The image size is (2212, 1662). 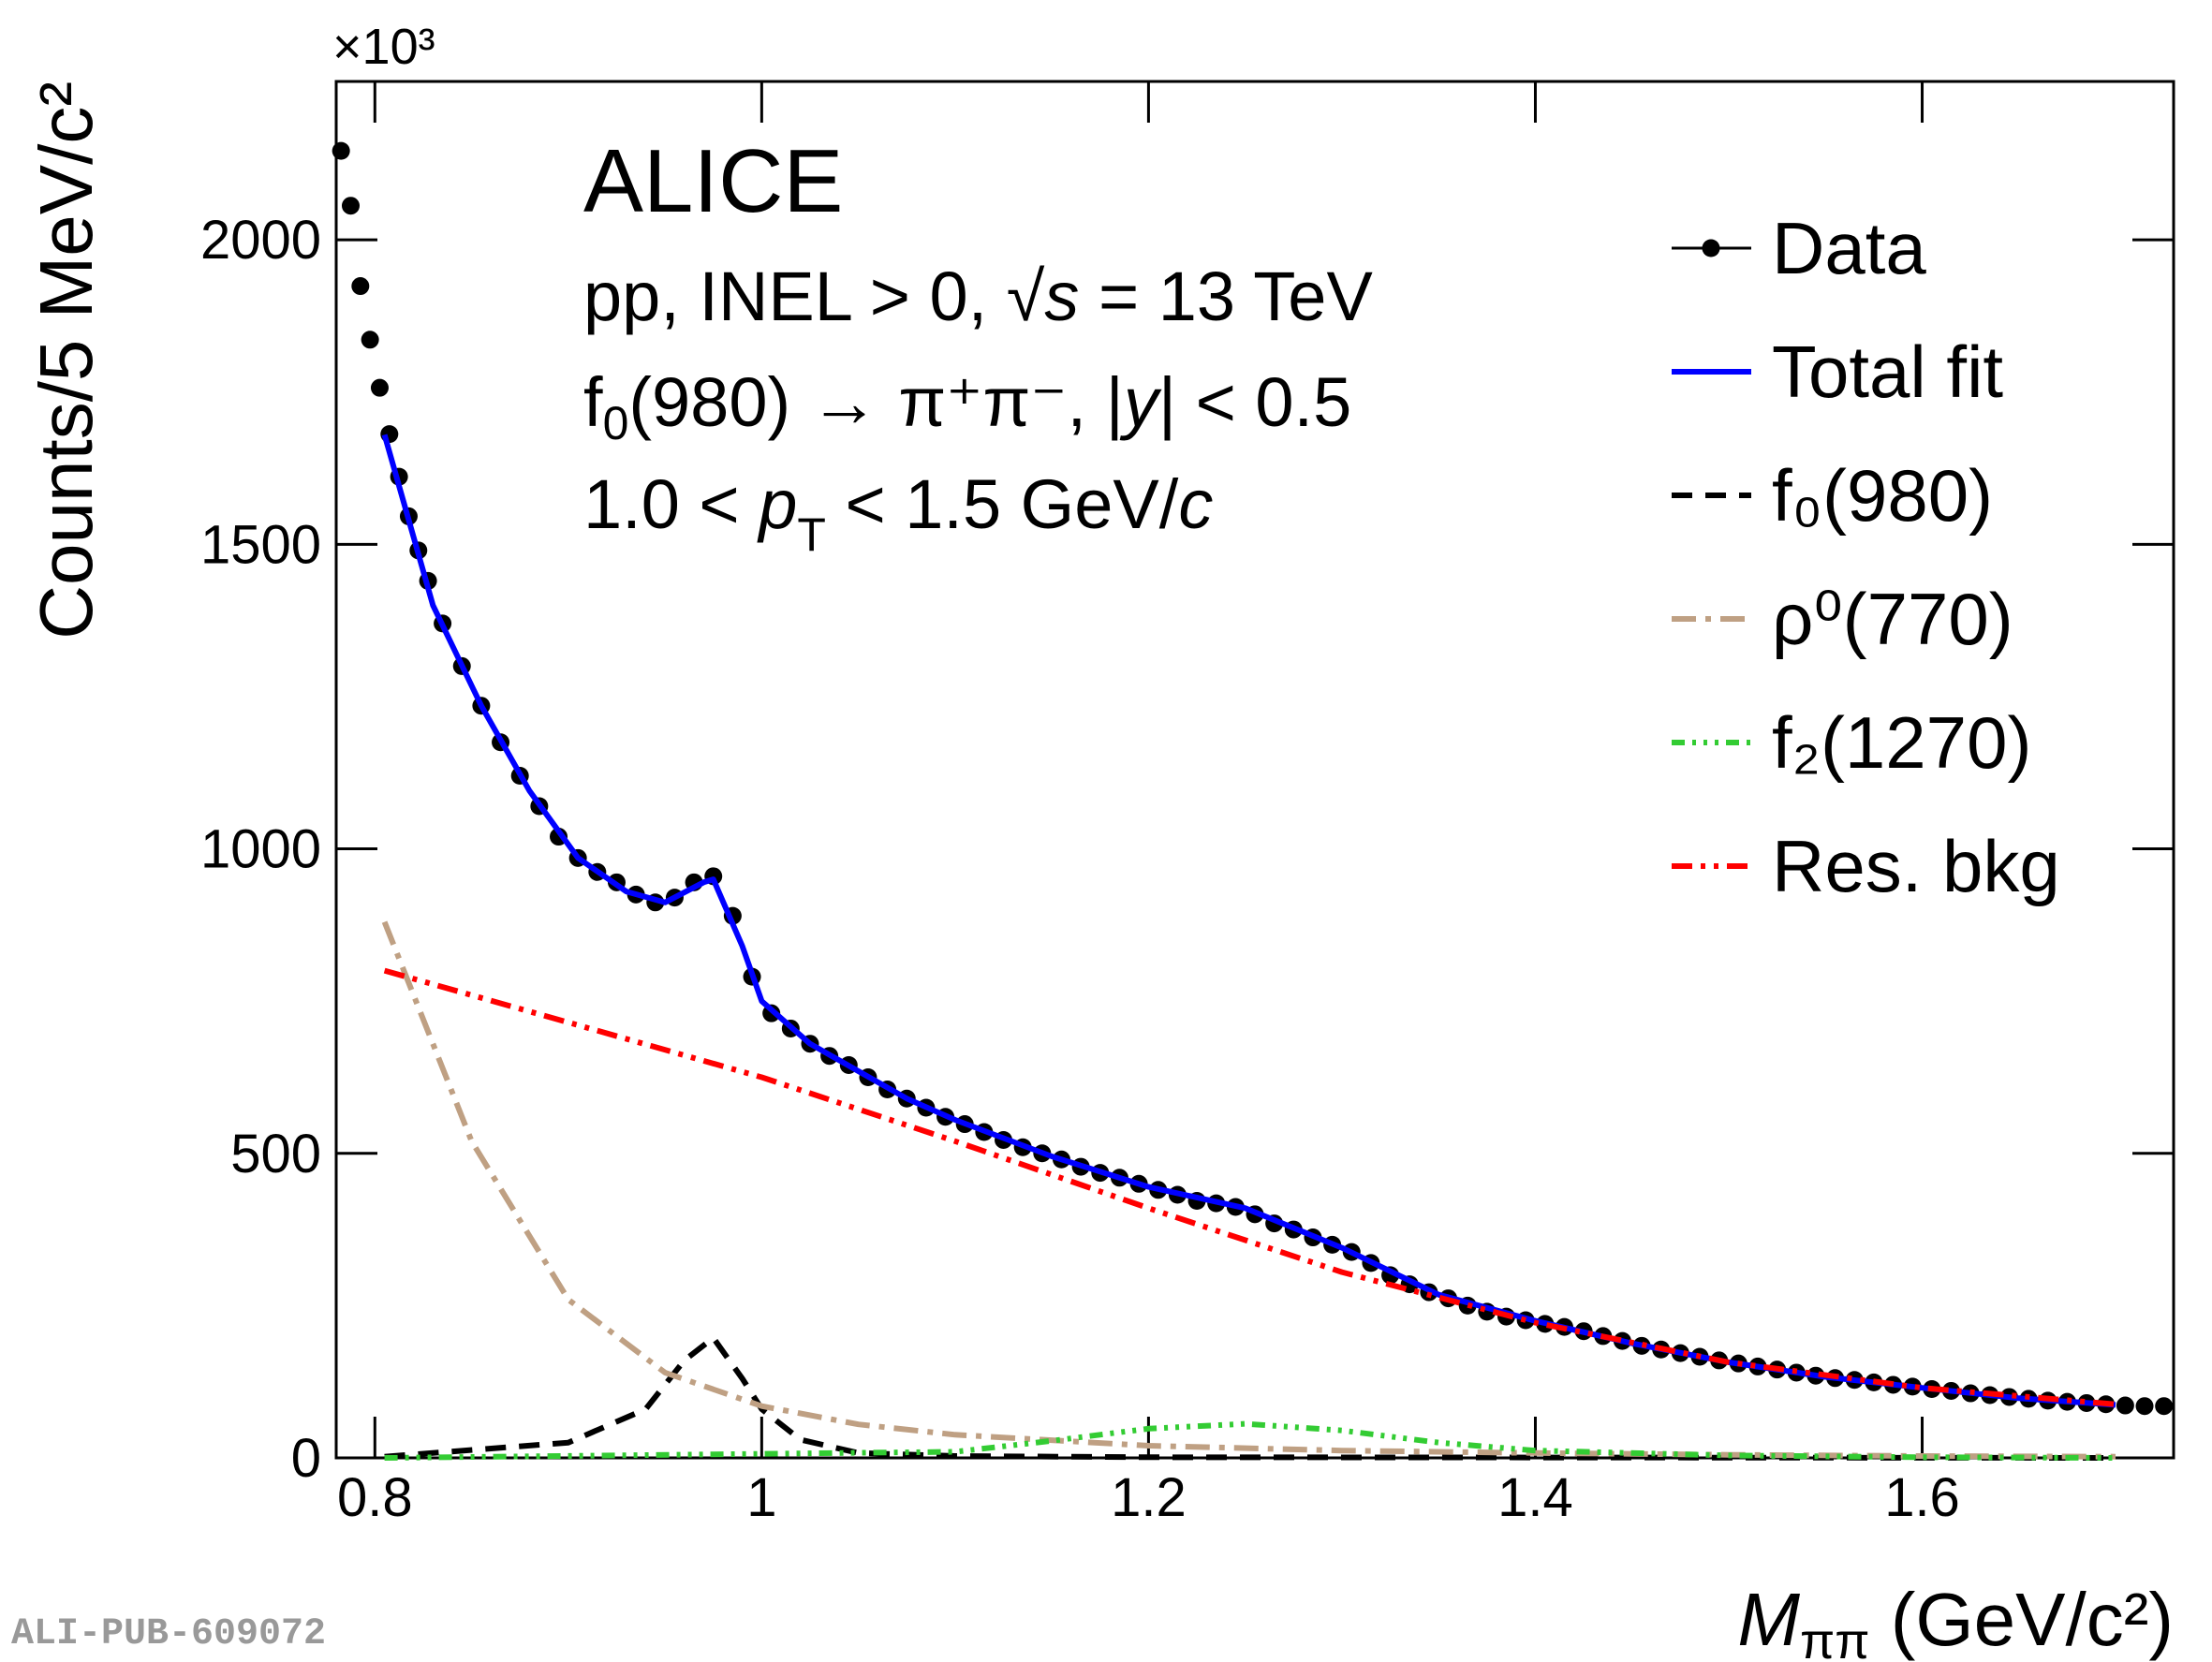 I want to click on x-tick-label: 1.6, so click(x=1922, y=1497).